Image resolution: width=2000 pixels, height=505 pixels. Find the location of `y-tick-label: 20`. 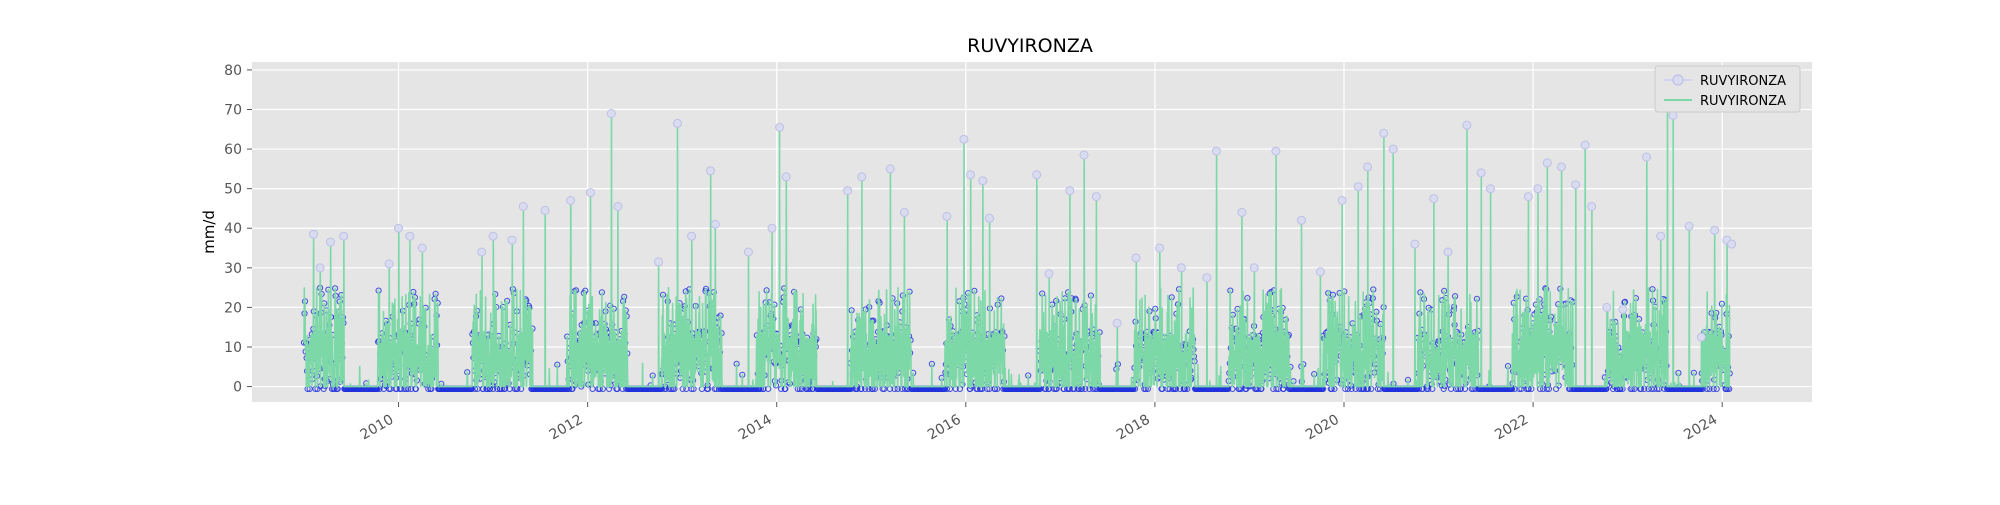

y-tick-label: 20 is located at coordinates (233, 308).